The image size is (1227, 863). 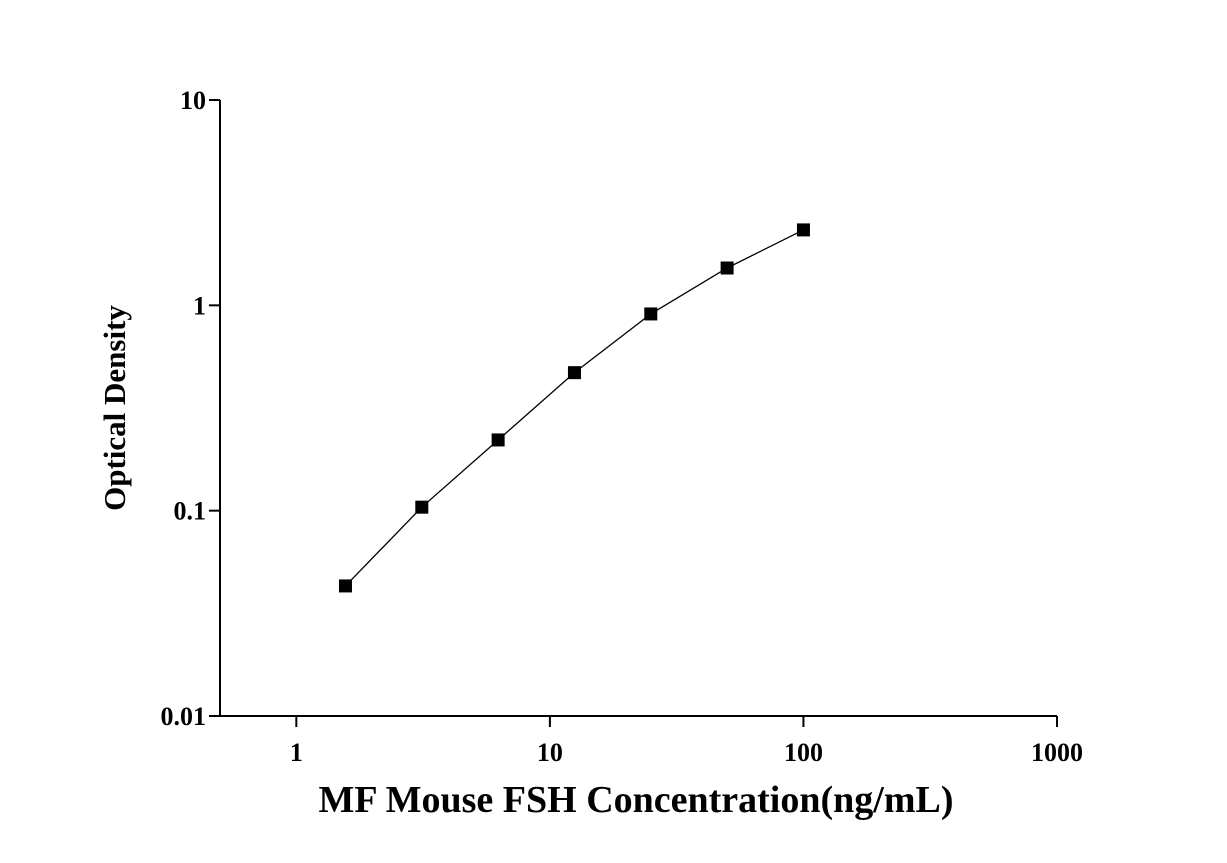 I want to click on x-axis-title: MF Mouse FSH Concentration(ng/mL), so click(x=635, y=800).